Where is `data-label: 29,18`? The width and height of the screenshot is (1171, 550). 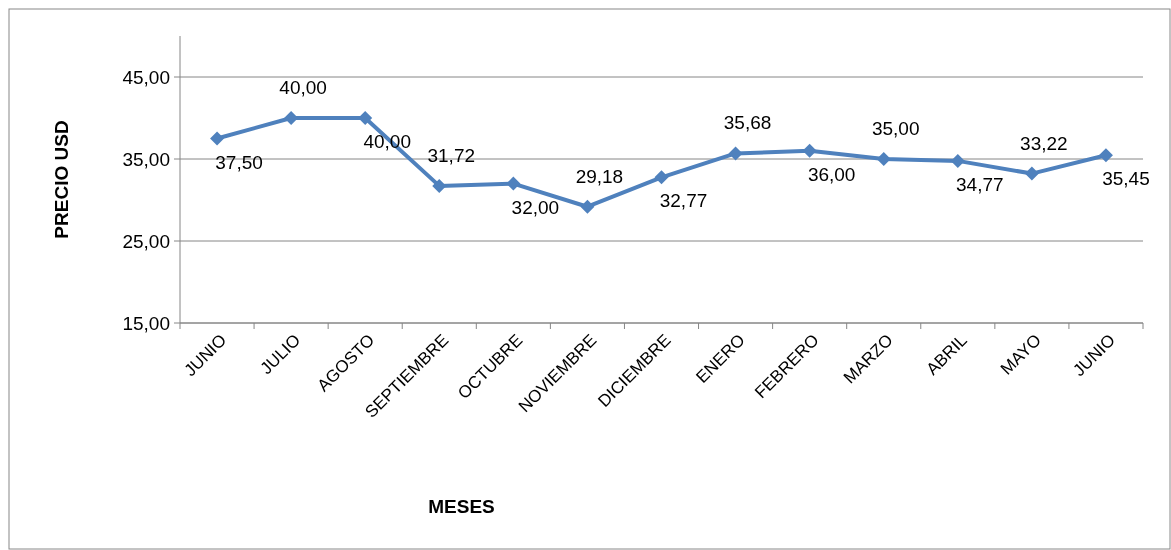 data-label: 29,18 is located at coordinates (599, 176).